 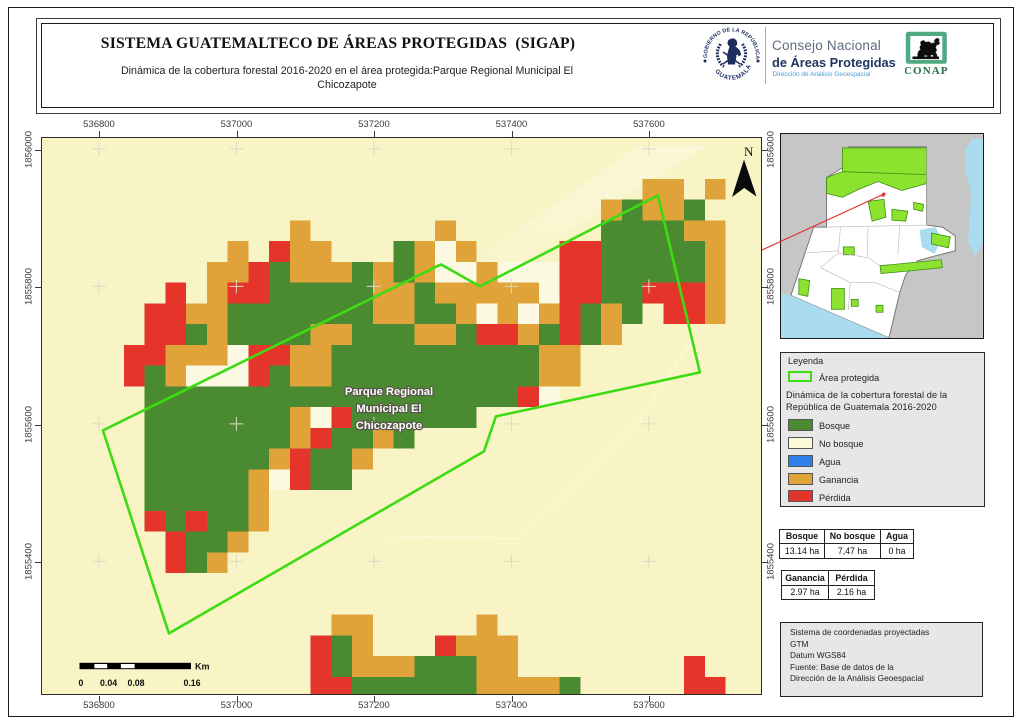 What do you see at coordinates (108, 683) in the screenshot?
I see `svg-text: 0.04` at bounding box center [108, 683].